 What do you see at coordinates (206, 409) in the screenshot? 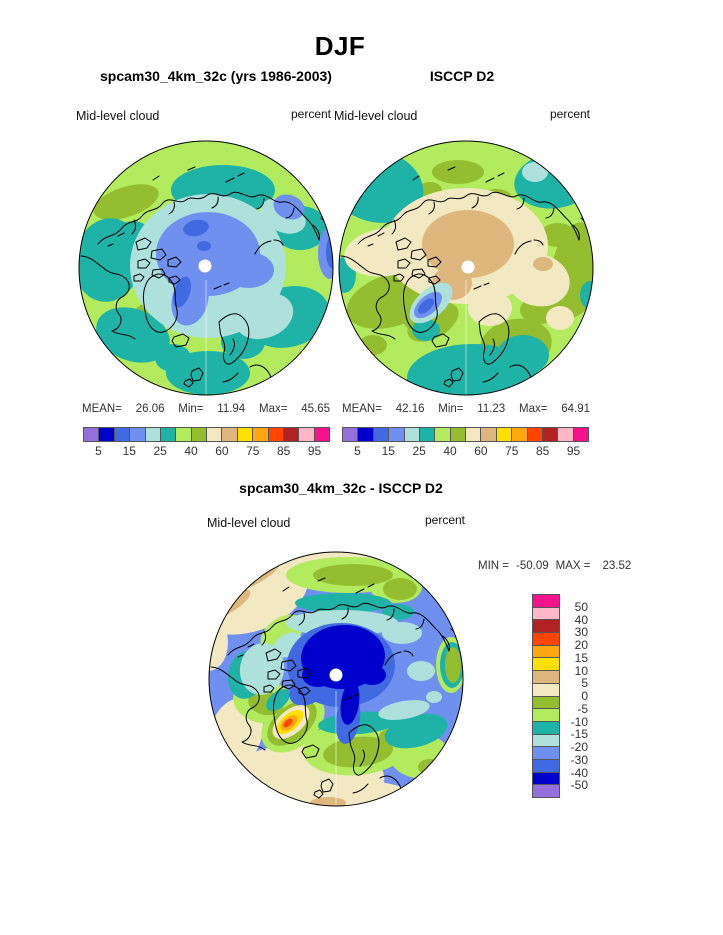
I see `model-stats: MEAN= 26.06 Min= 11.94 Max= 45.65` at bounding box center [206, 409].